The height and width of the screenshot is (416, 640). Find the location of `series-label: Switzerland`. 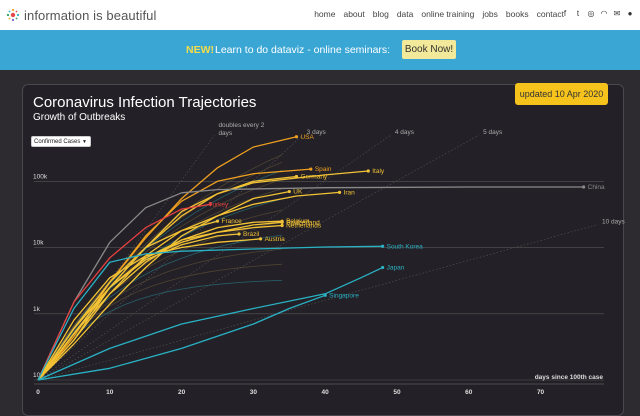

series-label: Switzerland is located at coordinates (303, 222).